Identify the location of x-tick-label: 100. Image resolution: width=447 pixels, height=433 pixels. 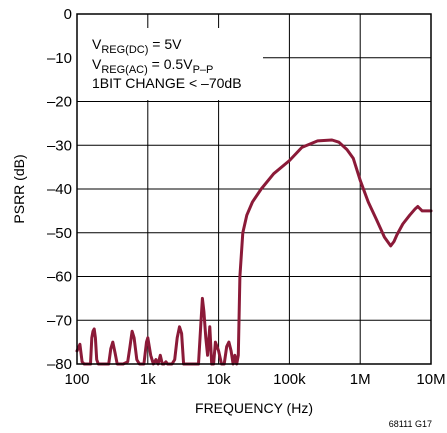
(76, 379).